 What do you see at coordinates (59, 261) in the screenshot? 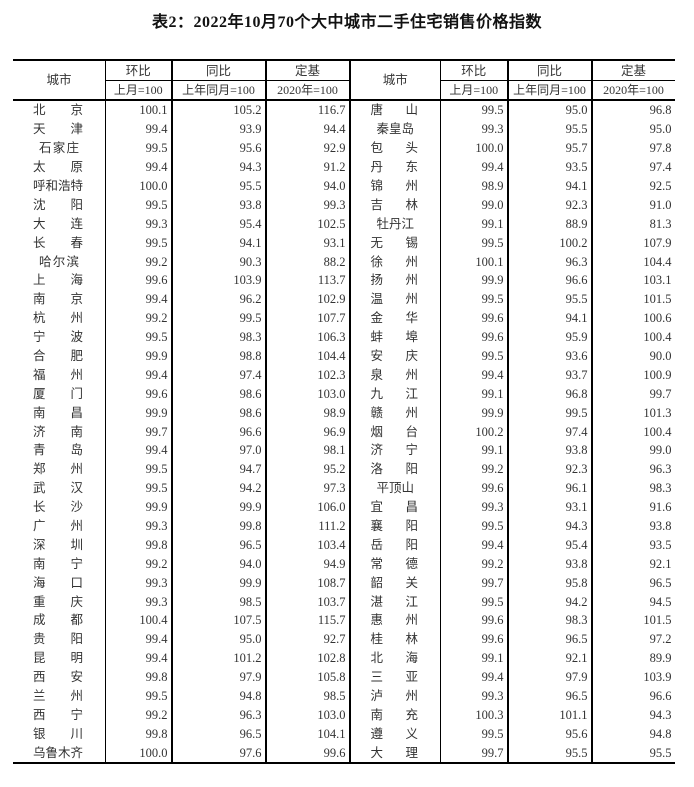
I see `city-name: 哈尔滨` at bounding box center [59, 261].